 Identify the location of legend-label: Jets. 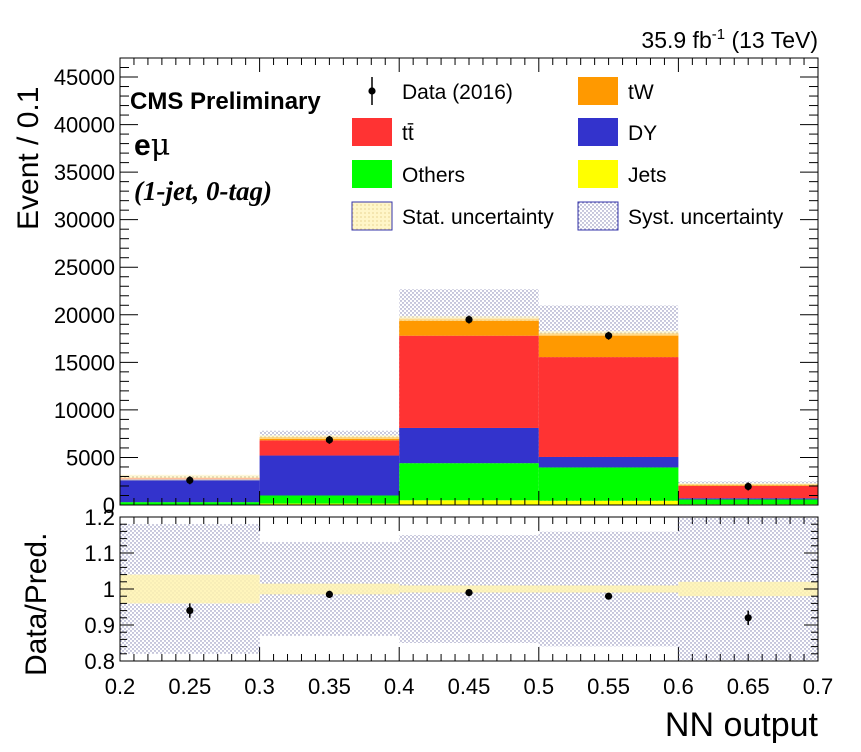
(647, 175).